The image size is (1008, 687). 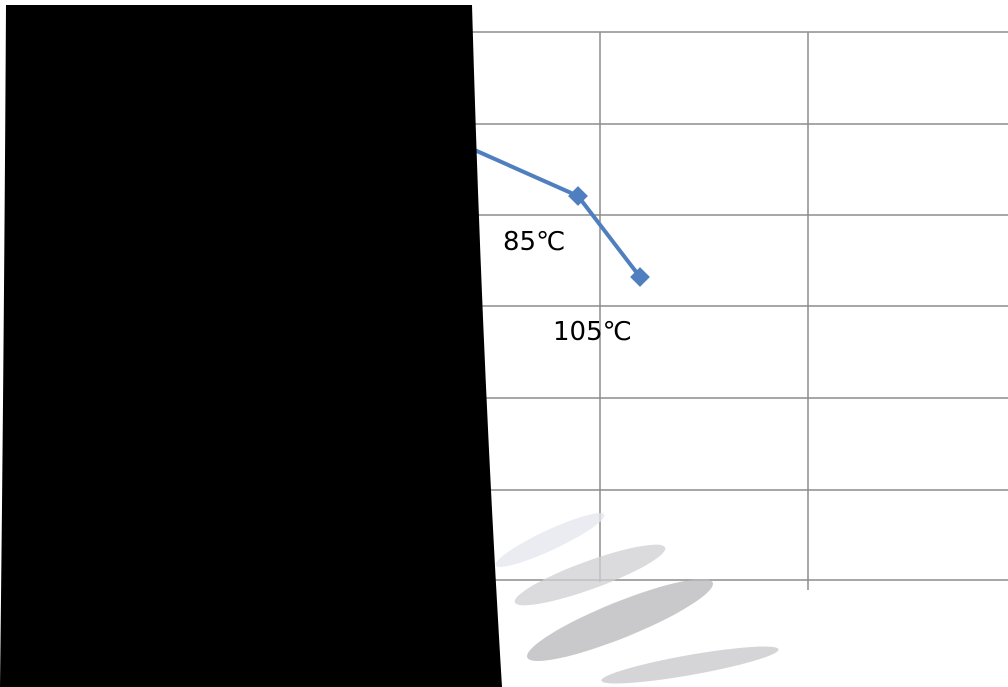 What do you see at coordinates (534, 242) in the screenshot?
I see `data-label: 85℃` at bounding box center [534, 242].